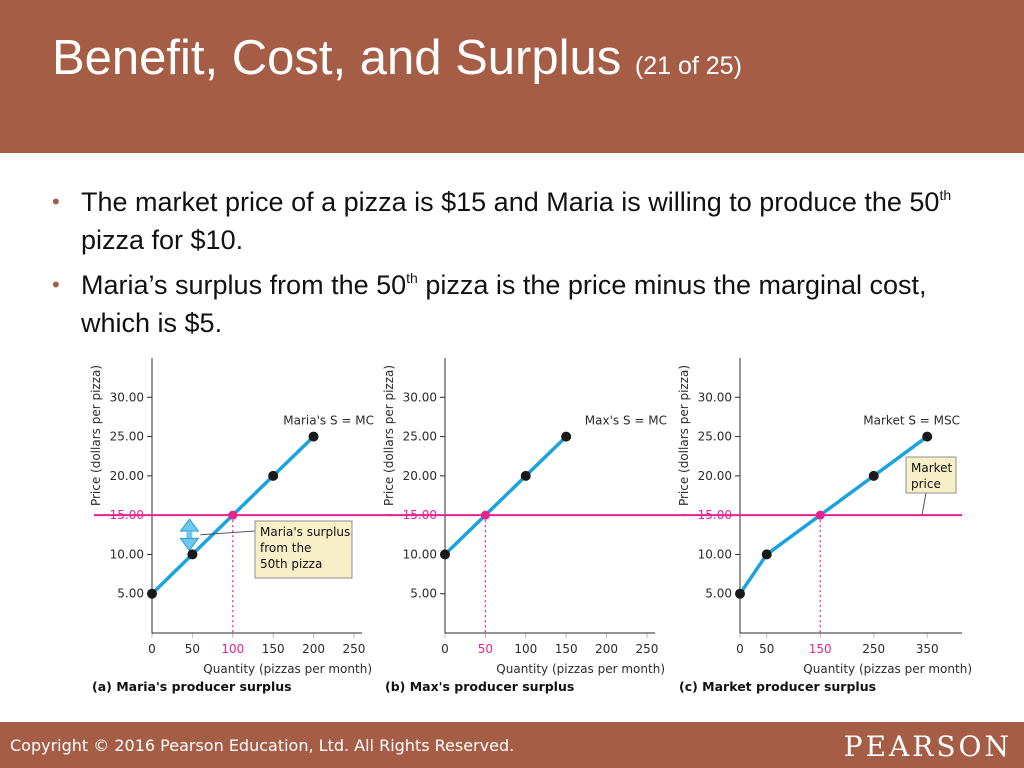 The height and width of the screenshot is (768, 1024). I want to click on bullet-text-part: pizza for $10., so click(162, 240).